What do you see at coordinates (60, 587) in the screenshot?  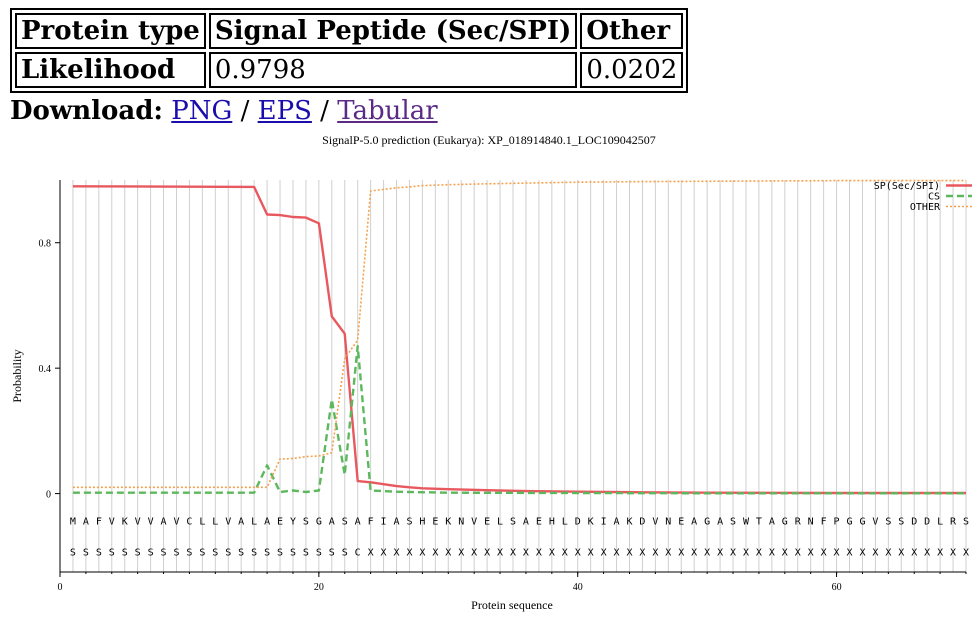 I see `x-tick-label: 0` at bounding box center [60, 587].